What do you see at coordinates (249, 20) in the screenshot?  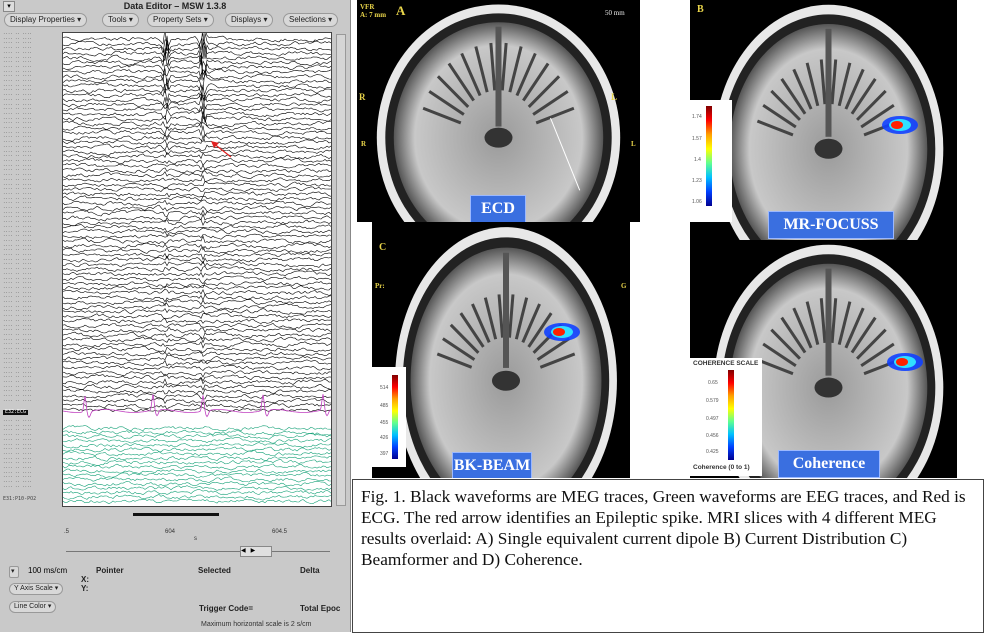 I see `menu-displays: Displays ▾` at bounding box center [249, 20].